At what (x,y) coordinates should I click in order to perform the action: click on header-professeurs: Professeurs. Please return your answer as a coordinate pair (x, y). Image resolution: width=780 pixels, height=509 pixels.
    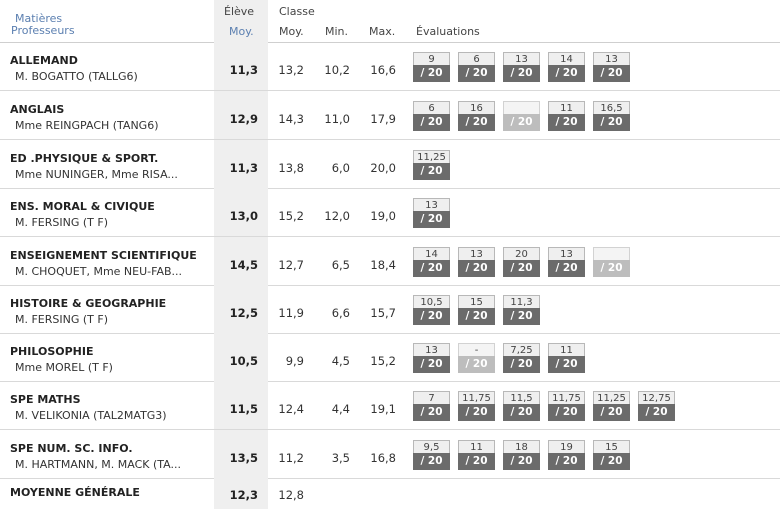
    Looking at the image, I should click on (43, 30).